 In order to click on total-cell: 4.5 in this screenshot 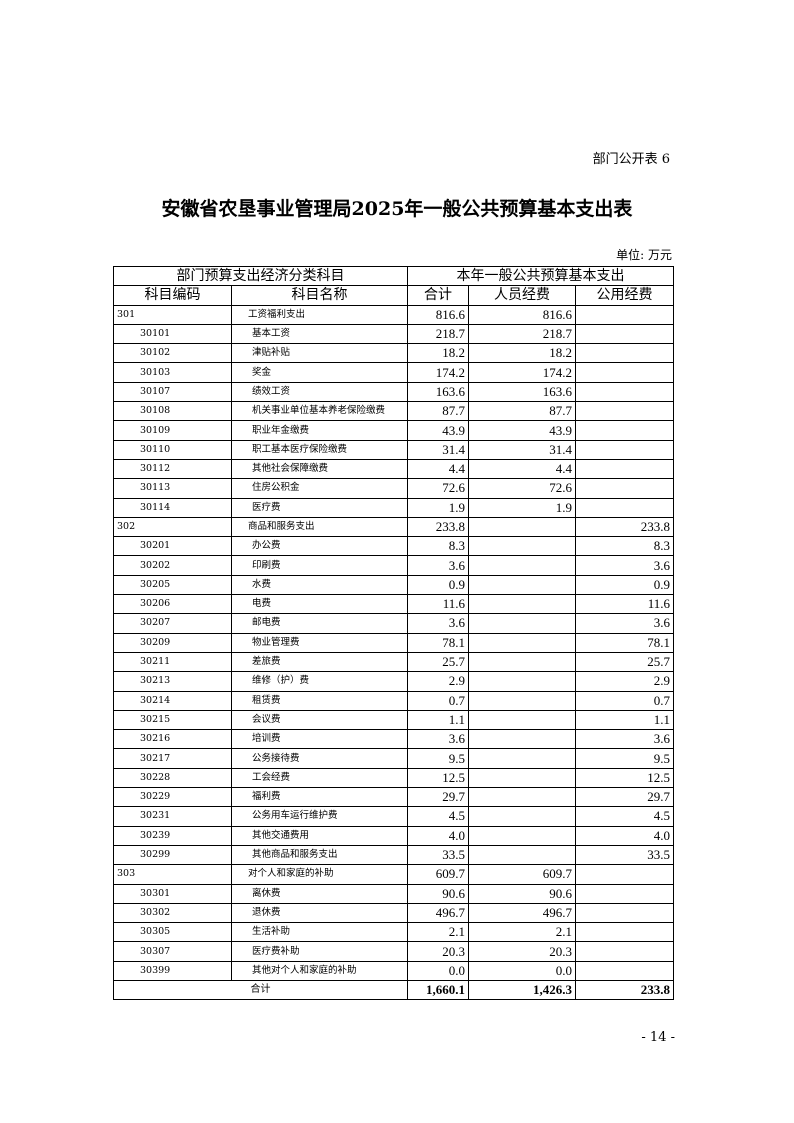, I will do `click(438, 816)`.